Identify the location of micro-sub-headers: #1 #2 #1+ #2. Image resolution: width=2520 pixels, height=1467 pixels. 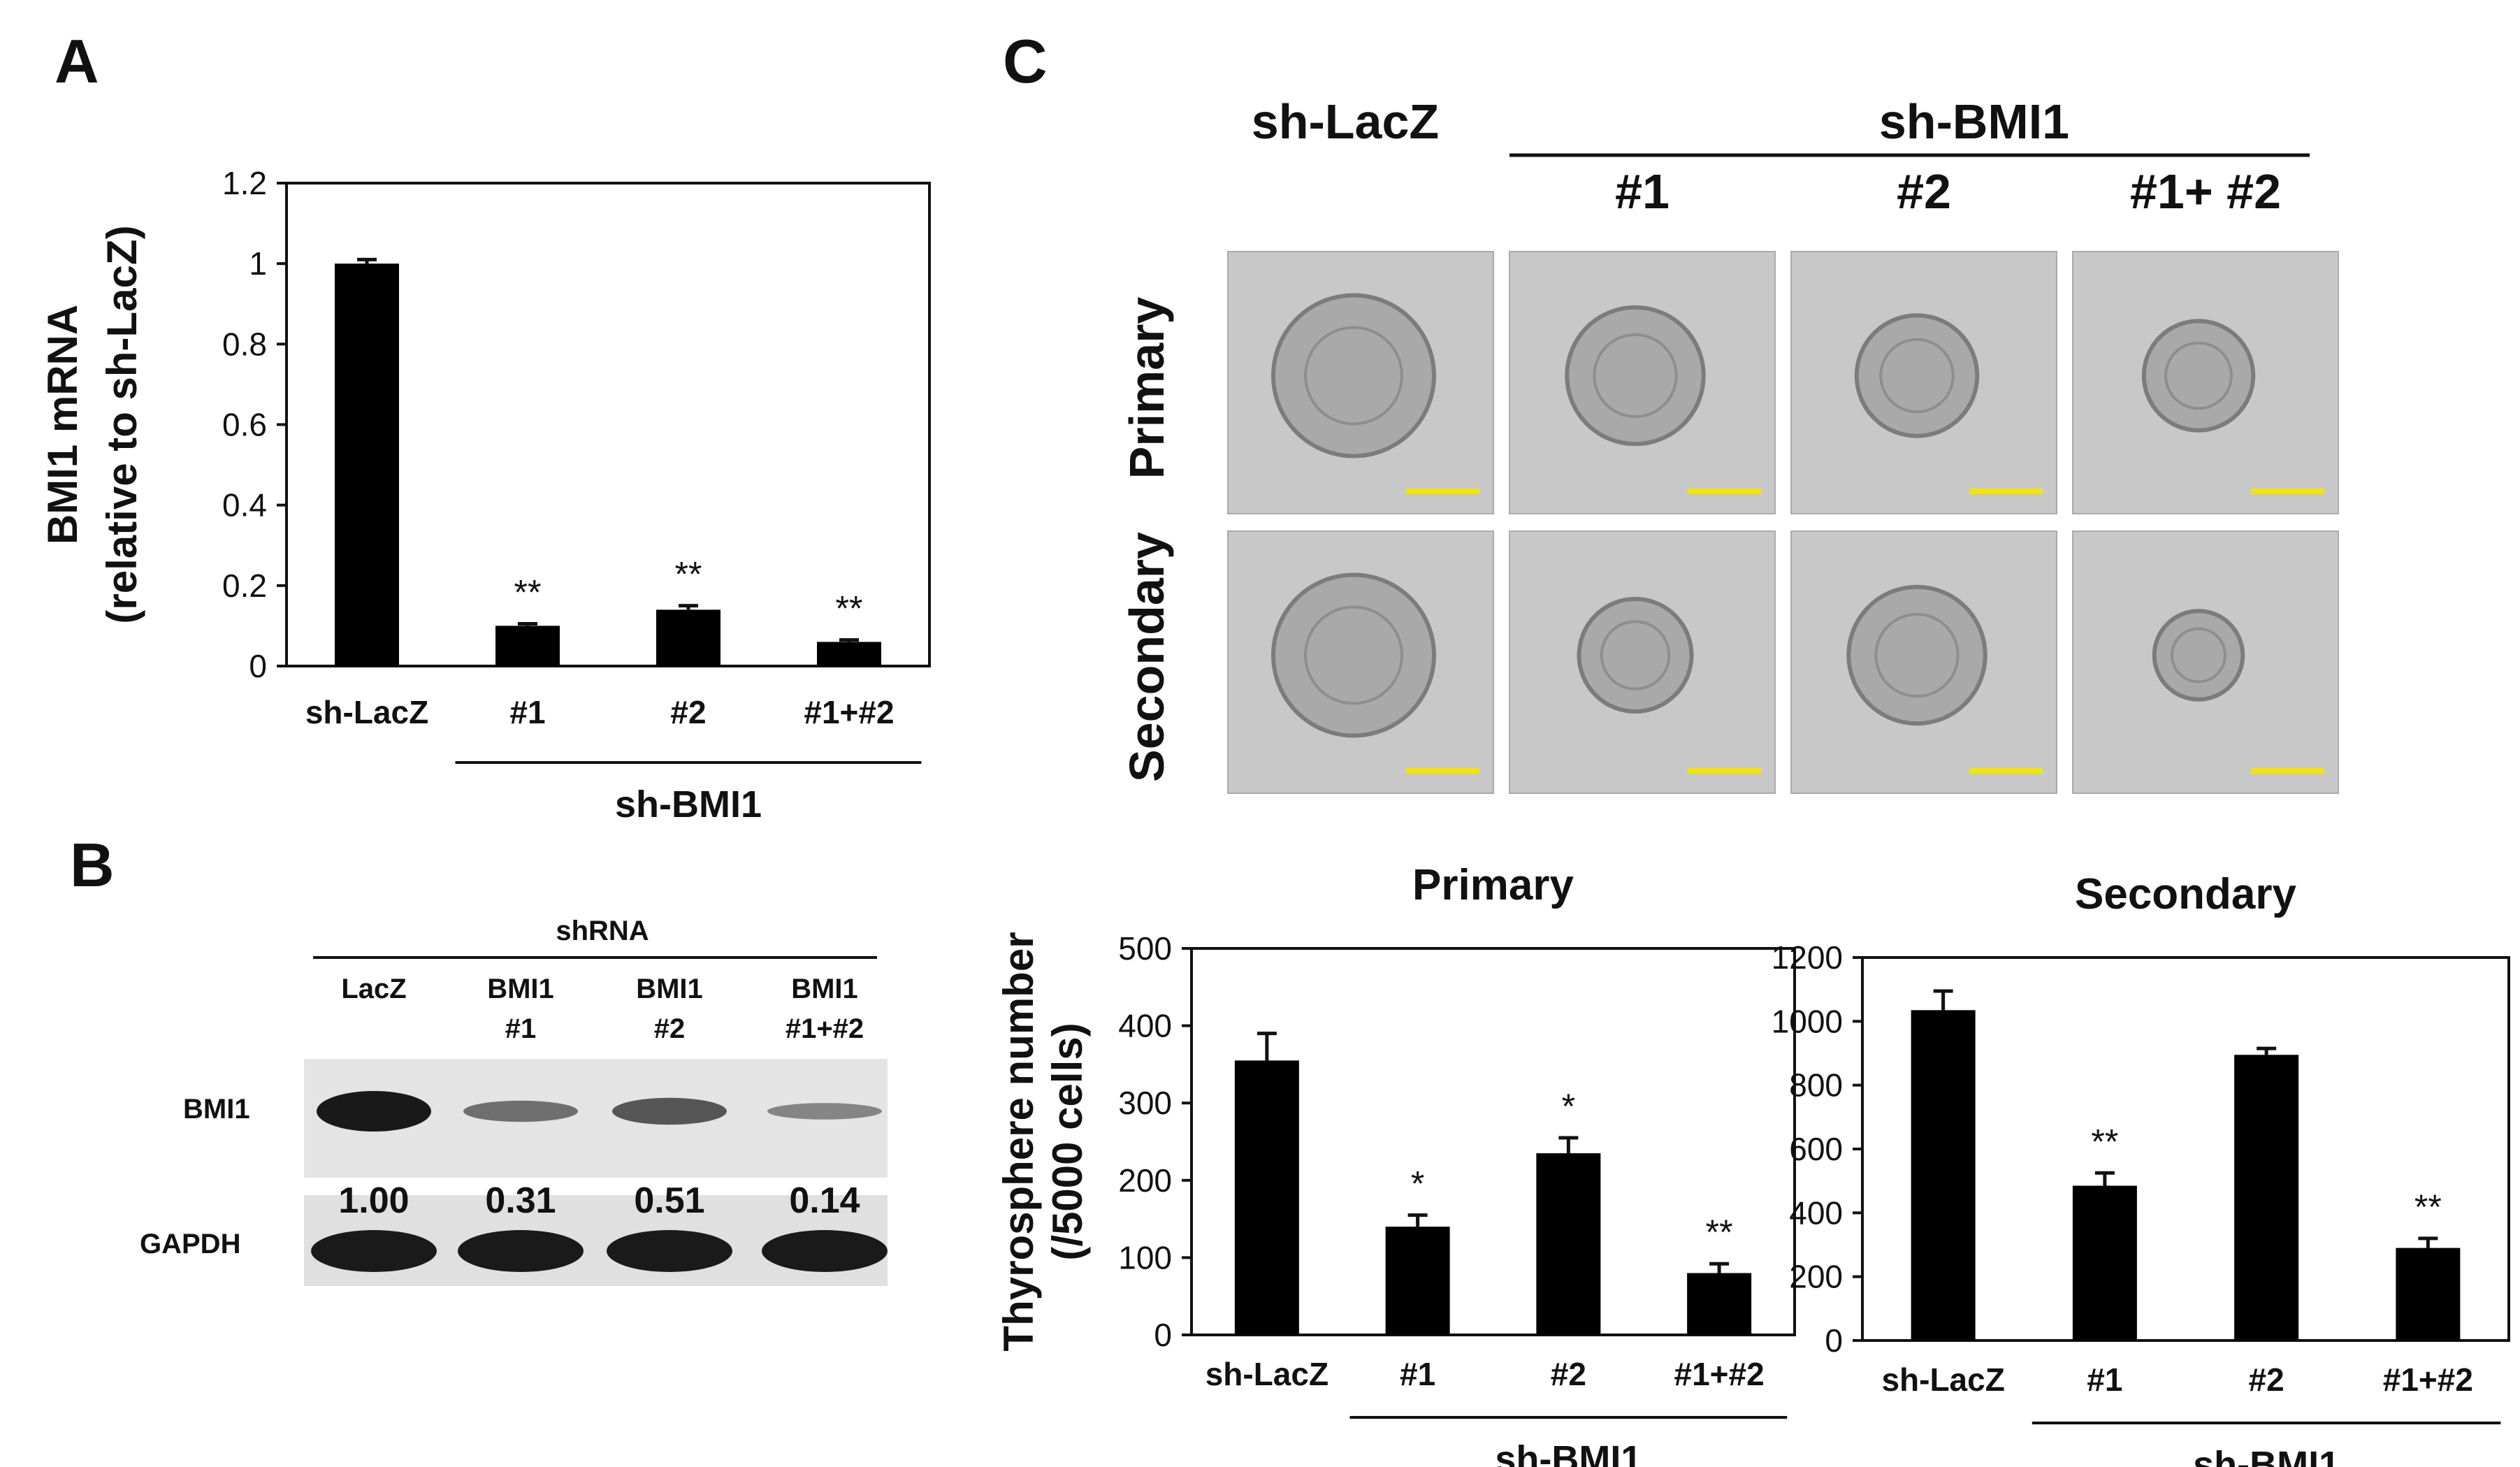
(1948, 191).